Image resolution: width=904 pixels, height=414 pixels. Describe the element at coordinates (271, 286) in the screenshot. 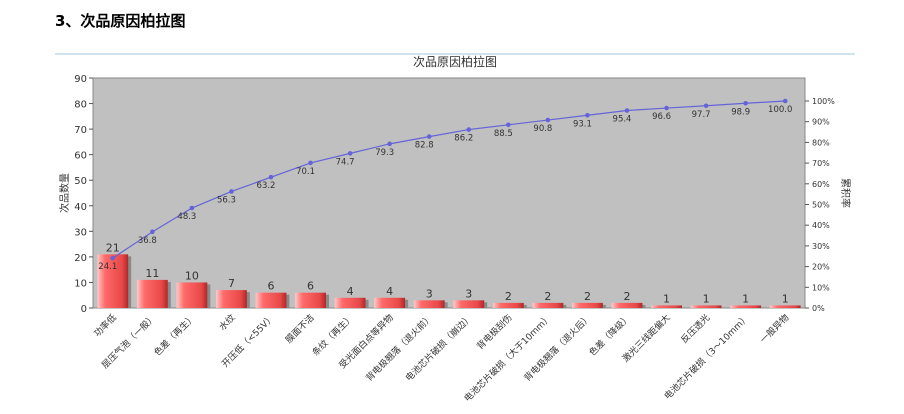

I see `bar-value-label: 6` at that location.